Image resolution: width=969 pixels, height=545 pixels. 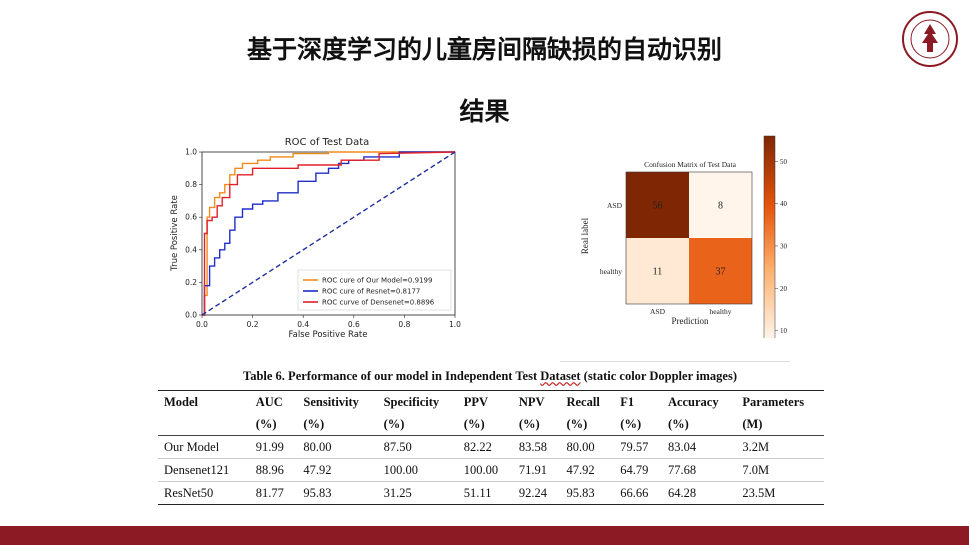 What do you see at coordinates (780, 447) in the screenshot?
I see `table-cell: 3.2M` at bounding box center [780, 447].